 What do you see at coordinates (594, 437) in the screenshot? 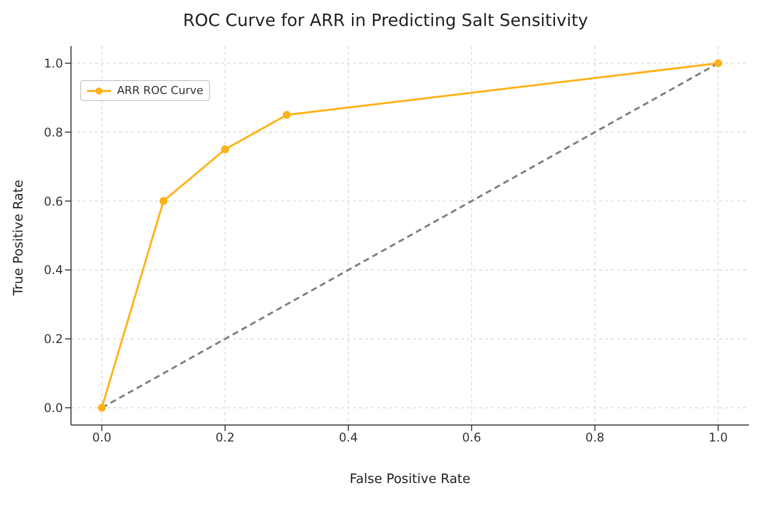
I see `x-tick-label: 0.8` at bounding box center [594, 437].